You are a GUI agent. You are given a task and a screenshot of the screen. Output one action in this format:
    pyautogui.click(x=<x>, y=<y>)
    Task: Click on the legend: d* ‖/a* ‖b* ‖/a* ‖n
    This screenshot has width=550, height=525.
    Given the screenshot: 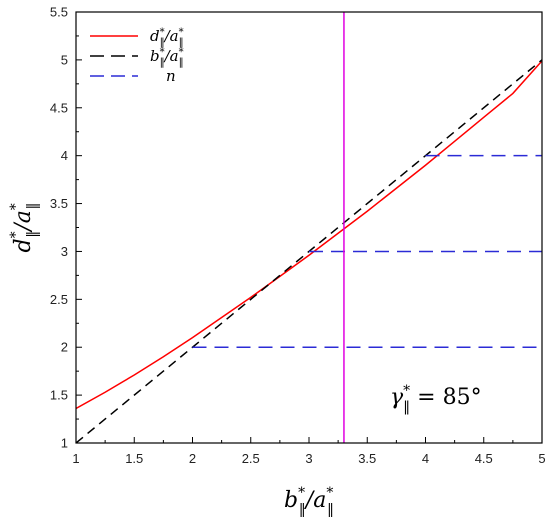 What is the action you would take?
    pyautogui.click(x=137, y=56)
    